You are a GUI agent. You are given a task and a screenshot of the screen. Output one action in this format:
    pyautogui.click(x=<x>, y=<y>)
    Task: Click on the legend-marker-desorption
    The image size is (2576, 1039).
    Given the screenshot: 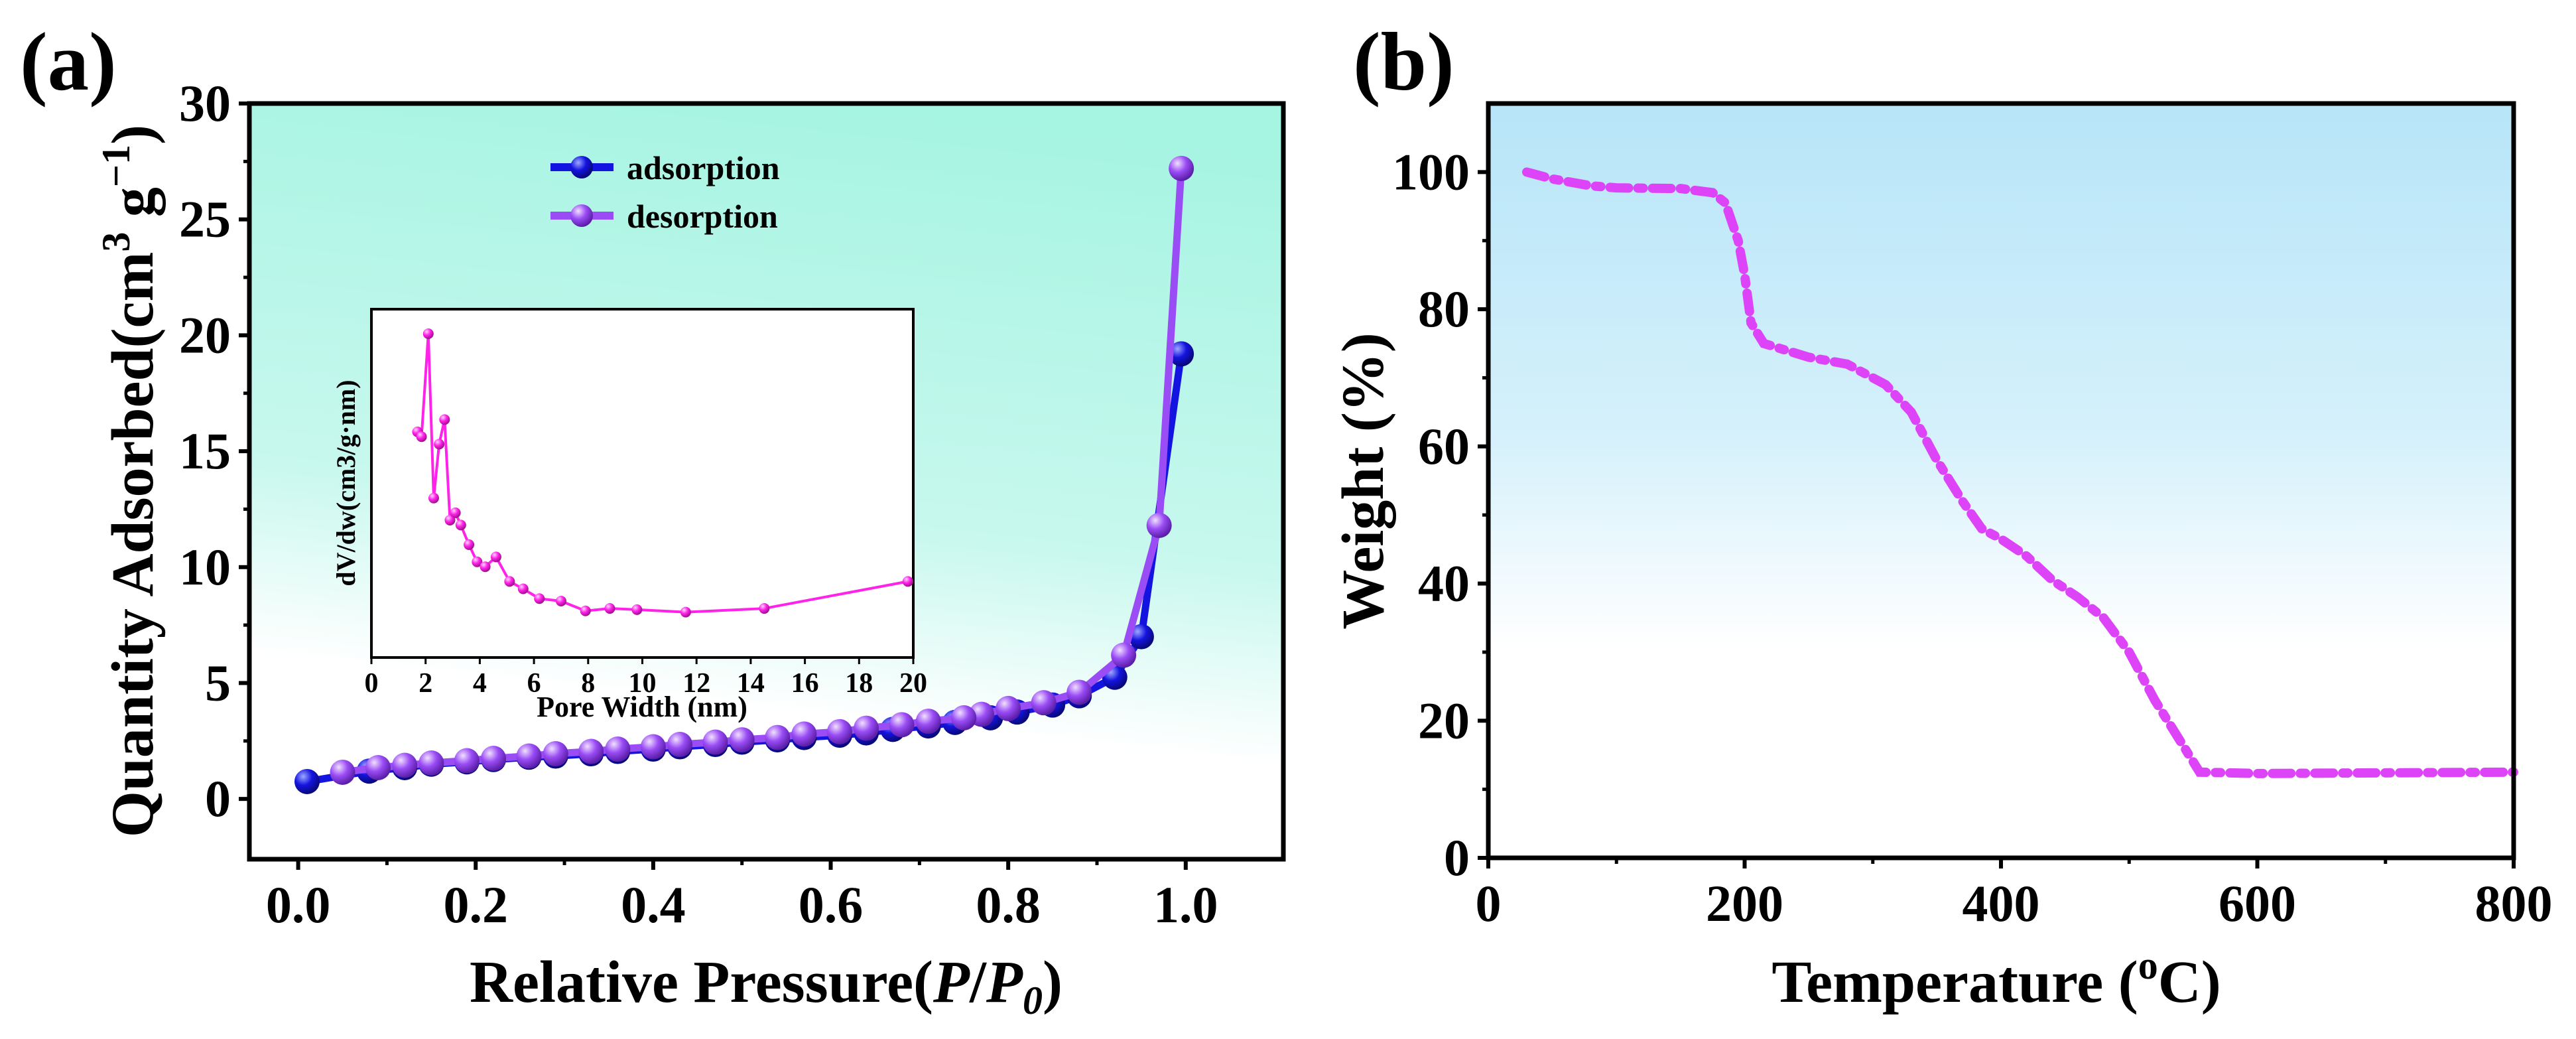 What is the action you would take?
    pyautogui.click(x=582, y=216)
    